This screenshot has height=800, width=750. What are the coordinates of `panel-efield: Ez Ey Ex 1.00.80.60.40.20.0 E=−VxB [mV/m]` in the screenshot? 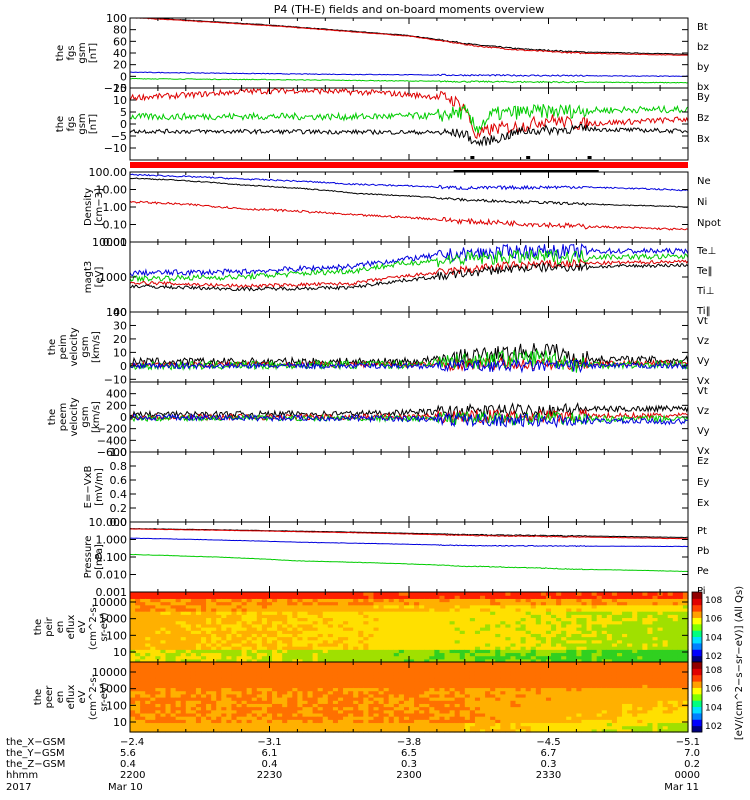 It's located at (396, 487).